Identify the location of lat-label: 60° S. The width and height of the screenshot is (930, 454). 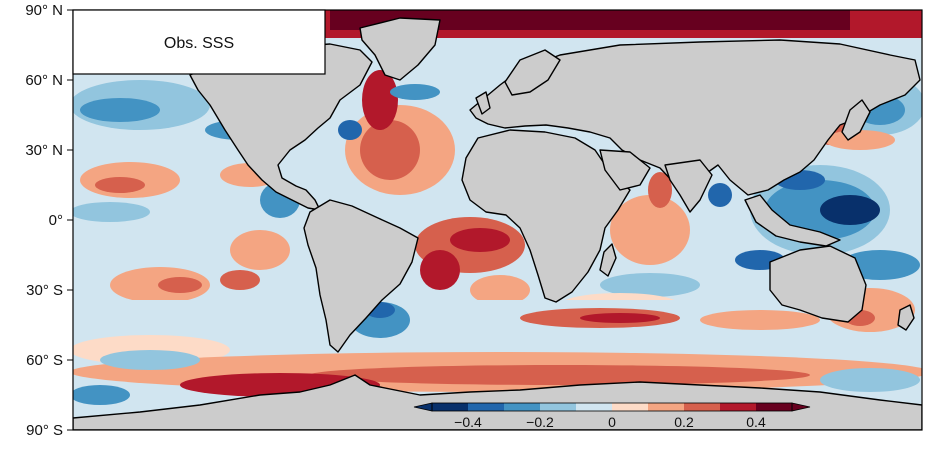
(44, 360).